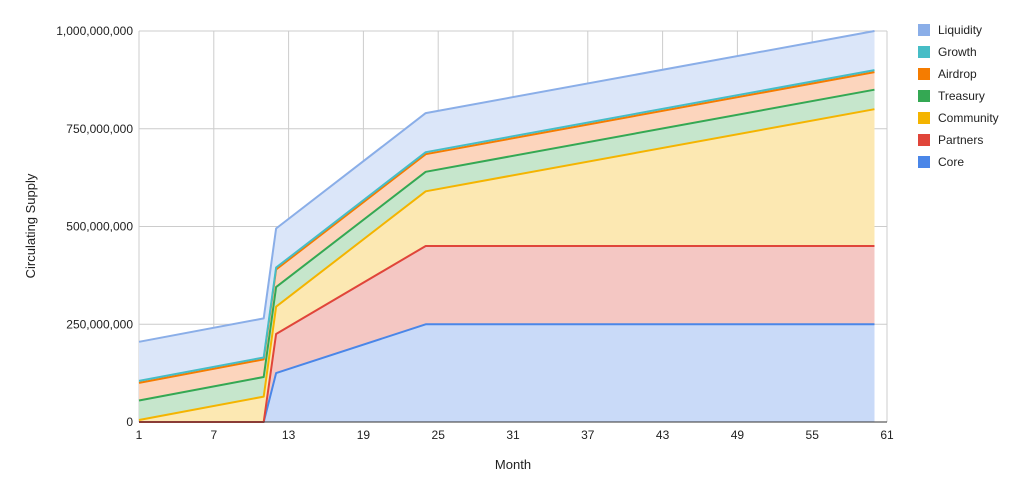 This screenshot has width=1024, height=496. I want to click on legend-swatch-liquidity, so click(924, 30).